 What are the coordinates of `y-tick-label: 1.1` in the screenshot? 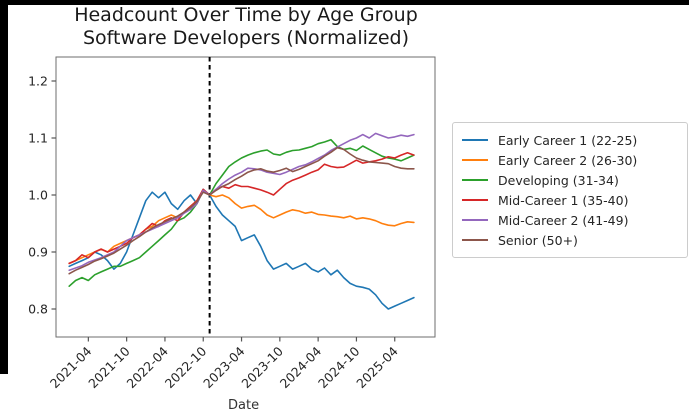 It's located at (38, 138).